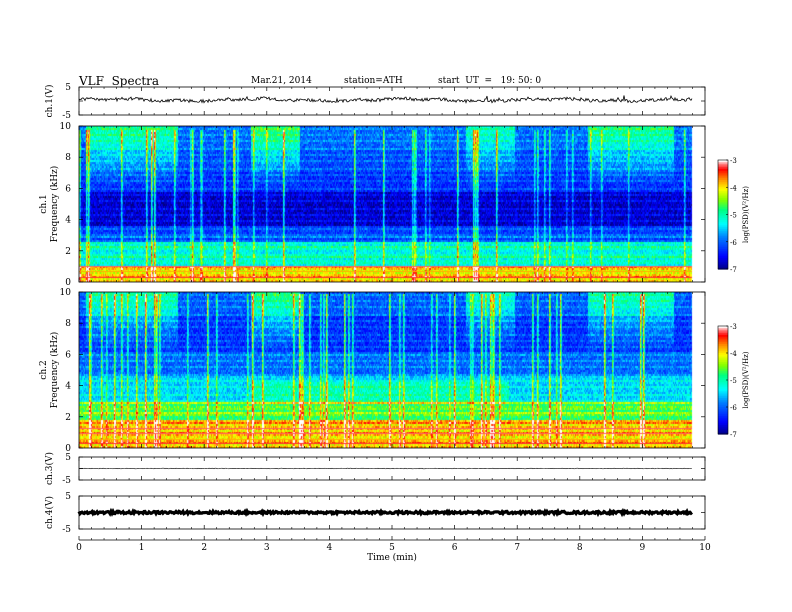 The height and width of the screenshot is (612, 792). I want to click on ch3-waveform-ytick-bottom: -5, so click(66, 481).